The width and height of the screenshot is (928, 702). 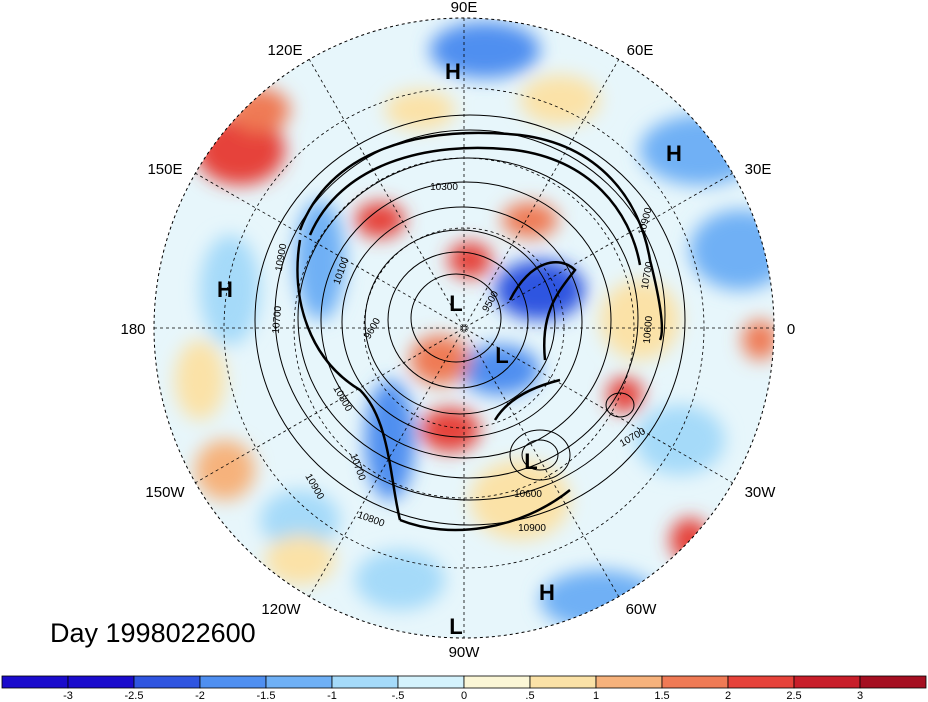 What do you see at coordinates (200, 696) in the screenshot?
I see `colorbar-tick-label: -2` at bounding box center [200, 696].